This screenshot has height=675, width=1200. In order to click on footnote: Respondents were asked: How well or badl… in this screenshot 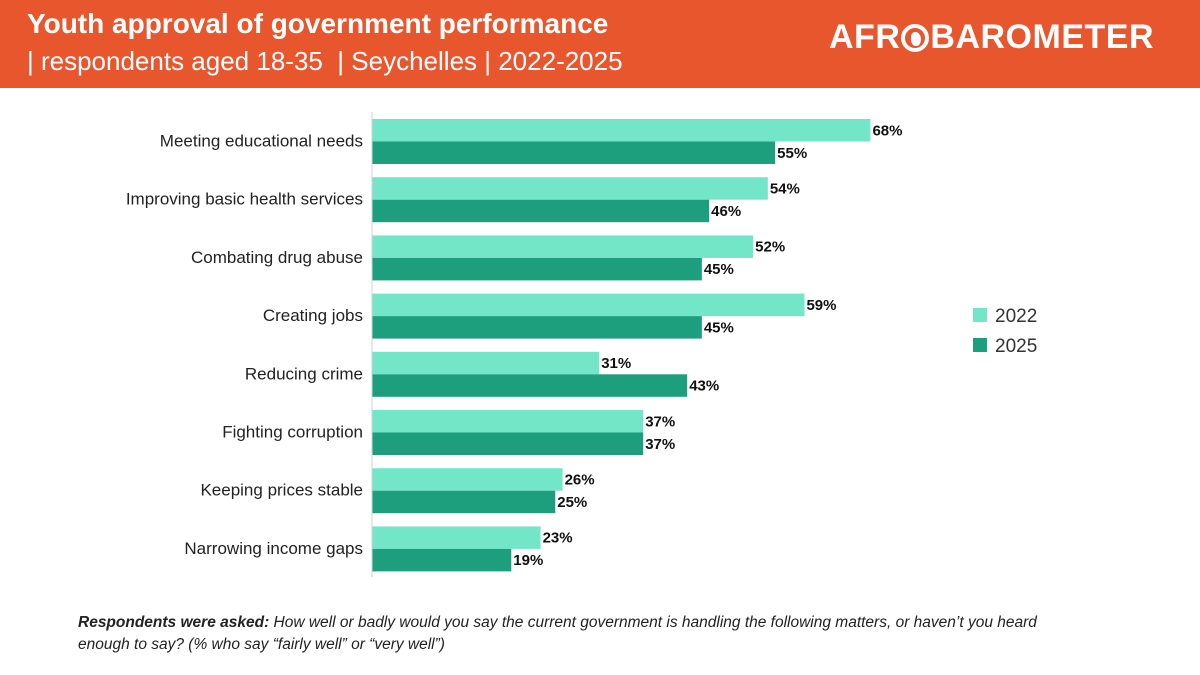, I will do `click(578, 634)`.